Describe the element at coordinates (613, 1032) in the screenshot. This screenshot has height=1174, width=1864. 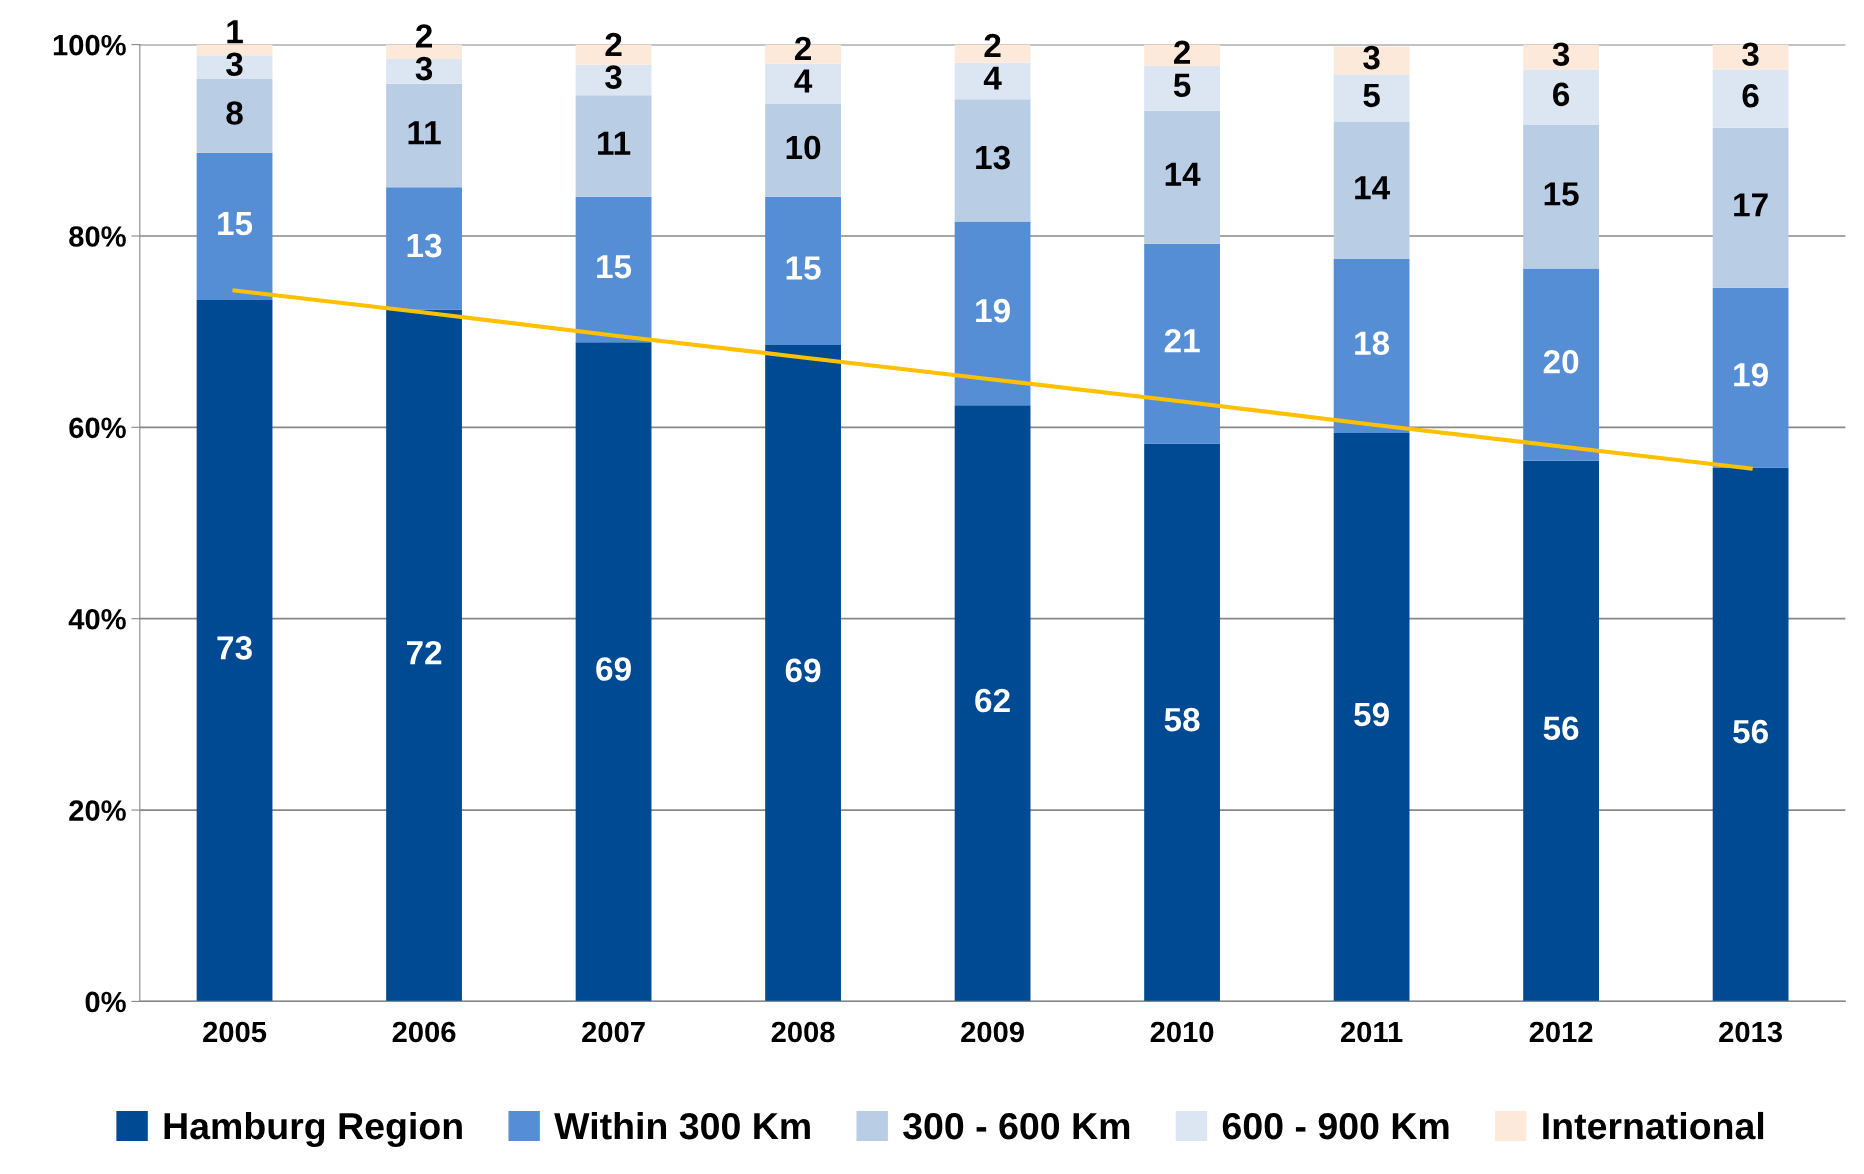
I see `x-tick-label: 2007` at that location.